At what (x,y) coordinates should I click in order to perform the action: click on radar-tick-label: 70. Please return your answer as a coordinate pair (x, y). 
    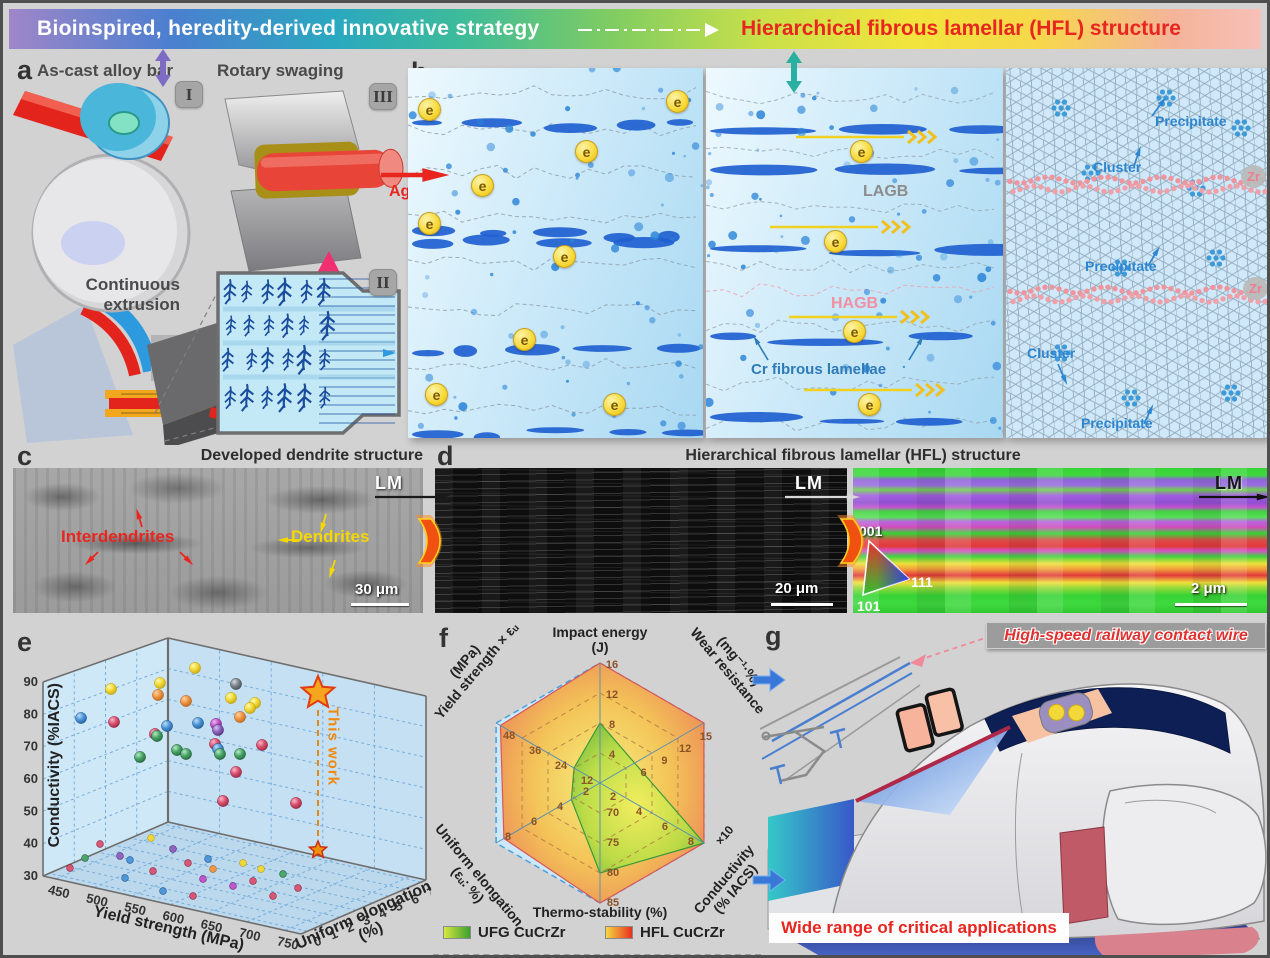
    Looking at the image, I should click on (613, 813).